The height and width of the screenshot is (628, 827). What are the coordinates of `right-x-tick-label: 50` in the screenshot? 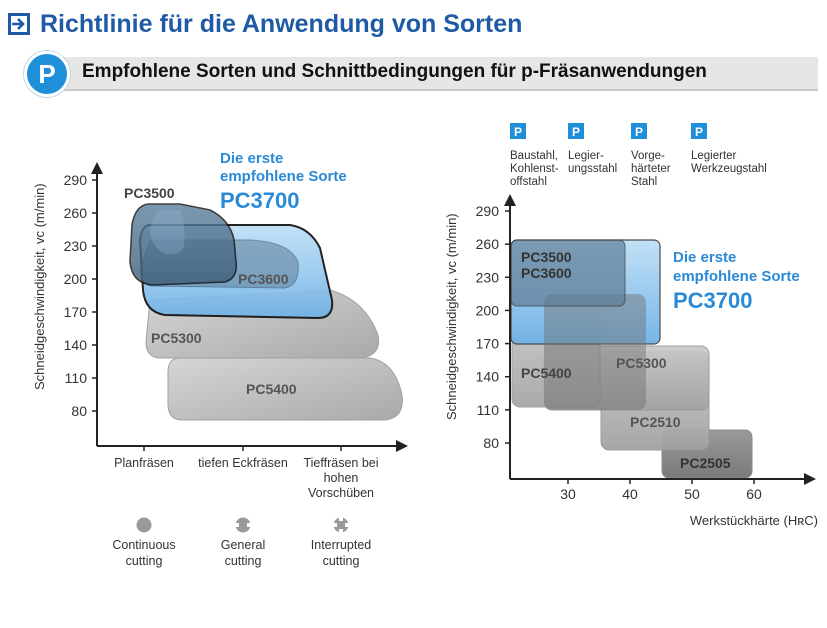 It's located at (692, 494).